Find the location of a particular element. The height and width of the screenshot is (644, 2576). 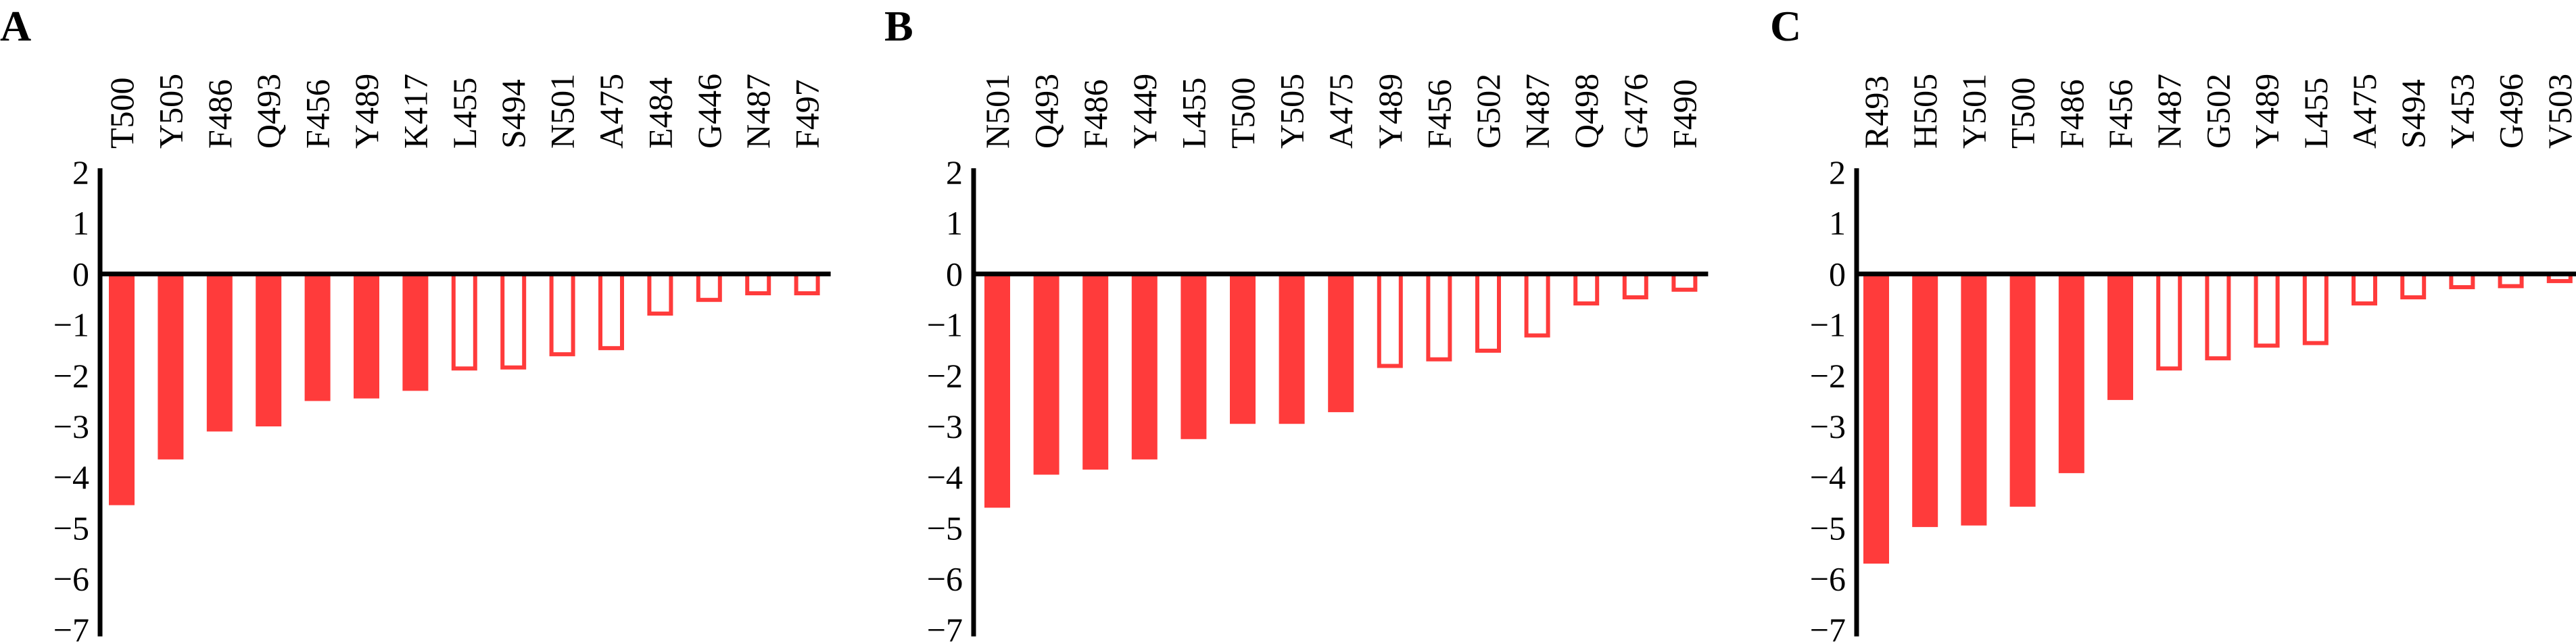

panel-label: A is located at coordinates (15, 26).